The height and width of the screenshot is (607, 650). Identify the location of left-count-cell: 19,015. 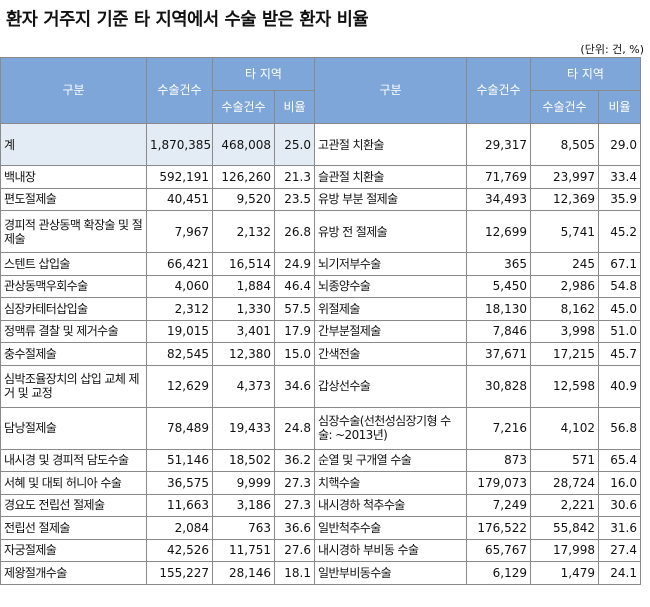
(179, 331).